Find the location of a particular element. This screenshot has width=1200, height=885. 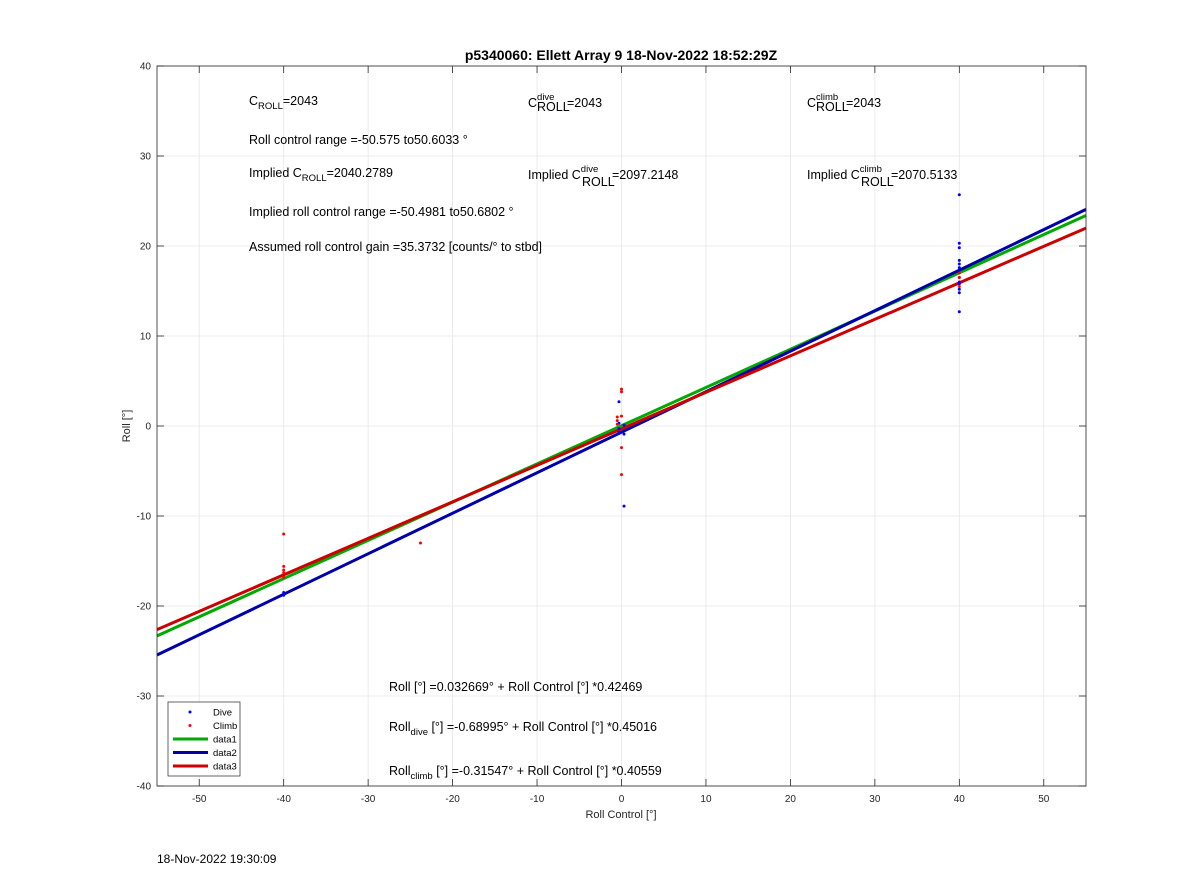

implied-c-dive-value: =2097.2148 is located at coordinates (645, 175).